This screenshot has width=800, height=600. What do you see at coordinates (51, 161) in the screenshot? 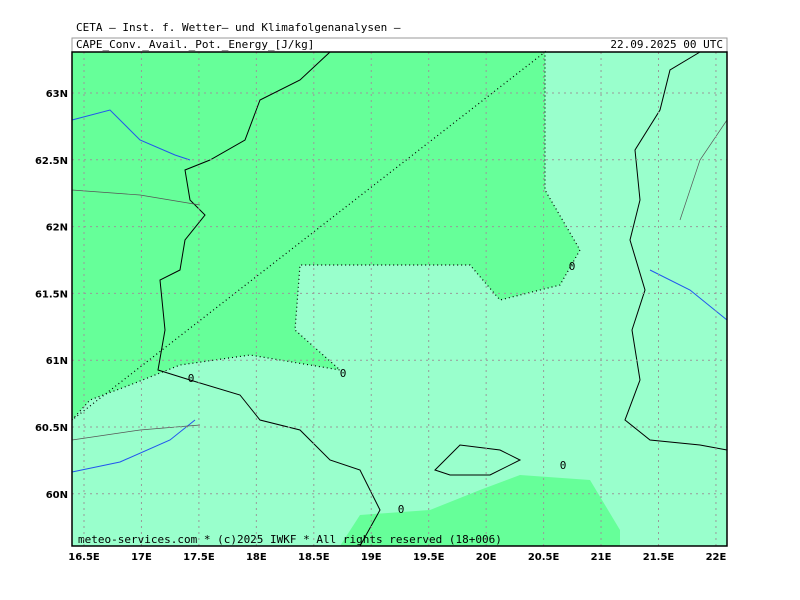
I see `lat-label: 62.5N` at bounding box center [51, 161].